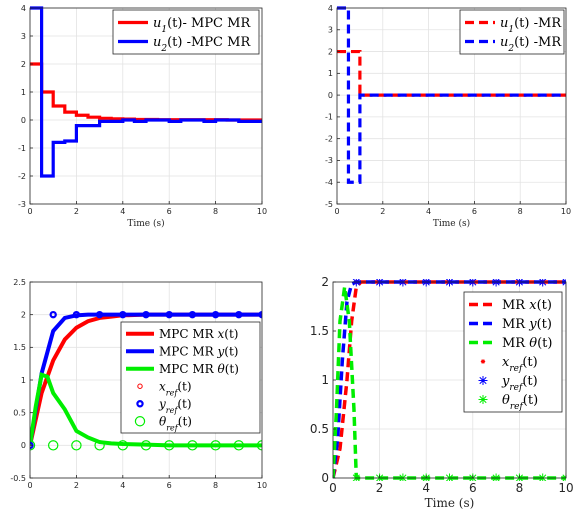  I want to click on legend-label: MPC MR y(t), so click(198, 351).